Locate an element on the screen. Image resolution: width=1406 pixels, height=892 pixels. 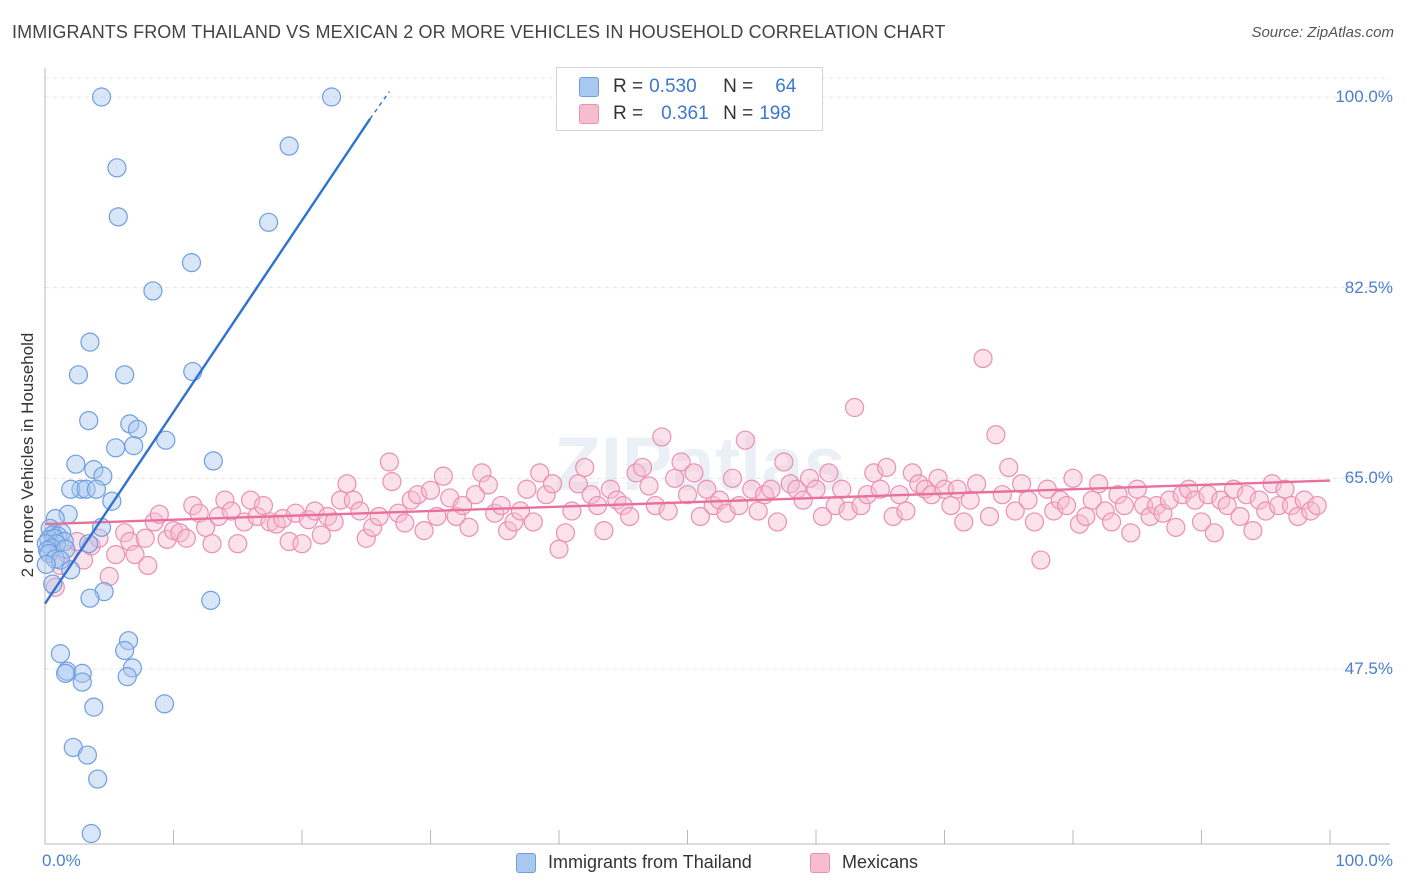
mexican-trend-line is located at coordinates (687, 502).